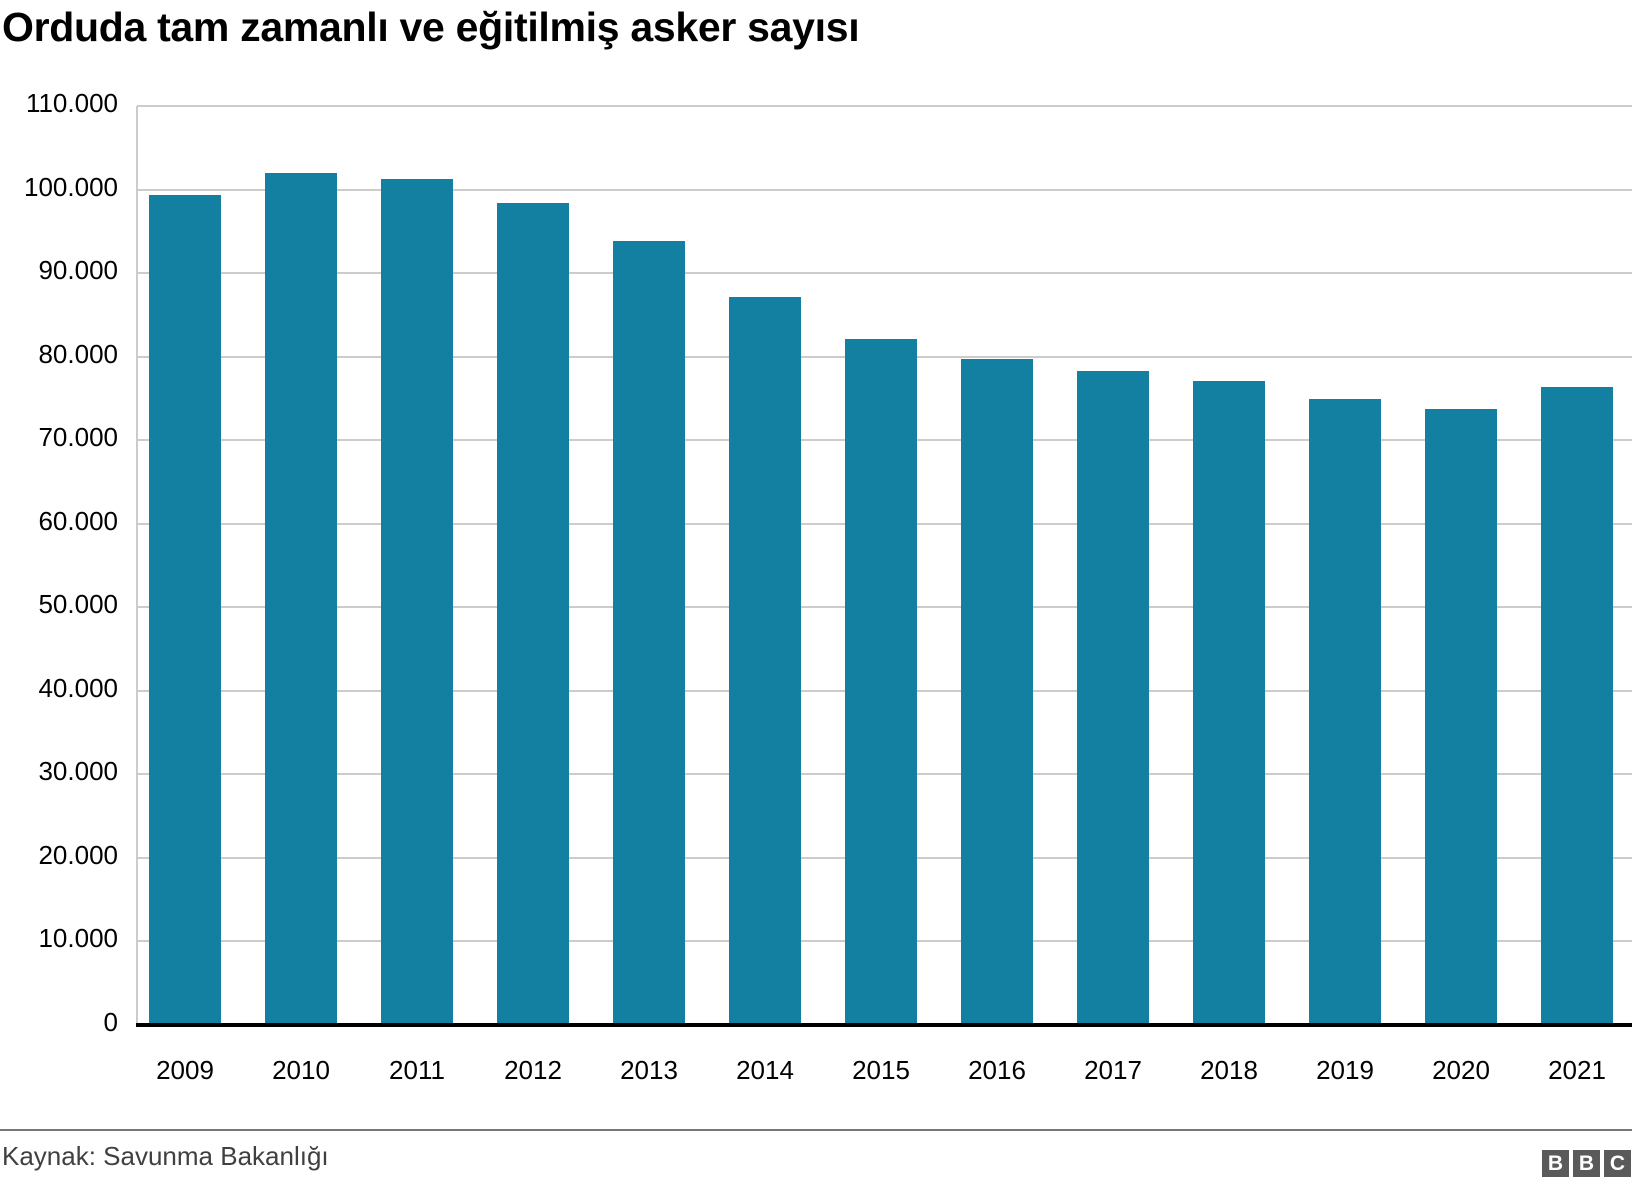 The height and width of the screenshot is (1186, 1632). Describe the element at coordinates (1113, 1070) in the screenshot. I see `x-tick-label: 2017` at that location.